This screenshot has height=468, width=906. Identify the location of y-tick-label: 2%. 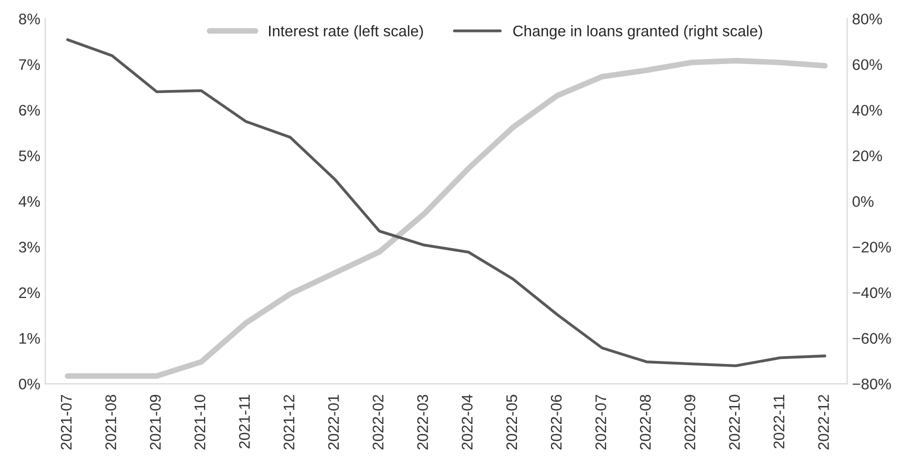
(29, 292).